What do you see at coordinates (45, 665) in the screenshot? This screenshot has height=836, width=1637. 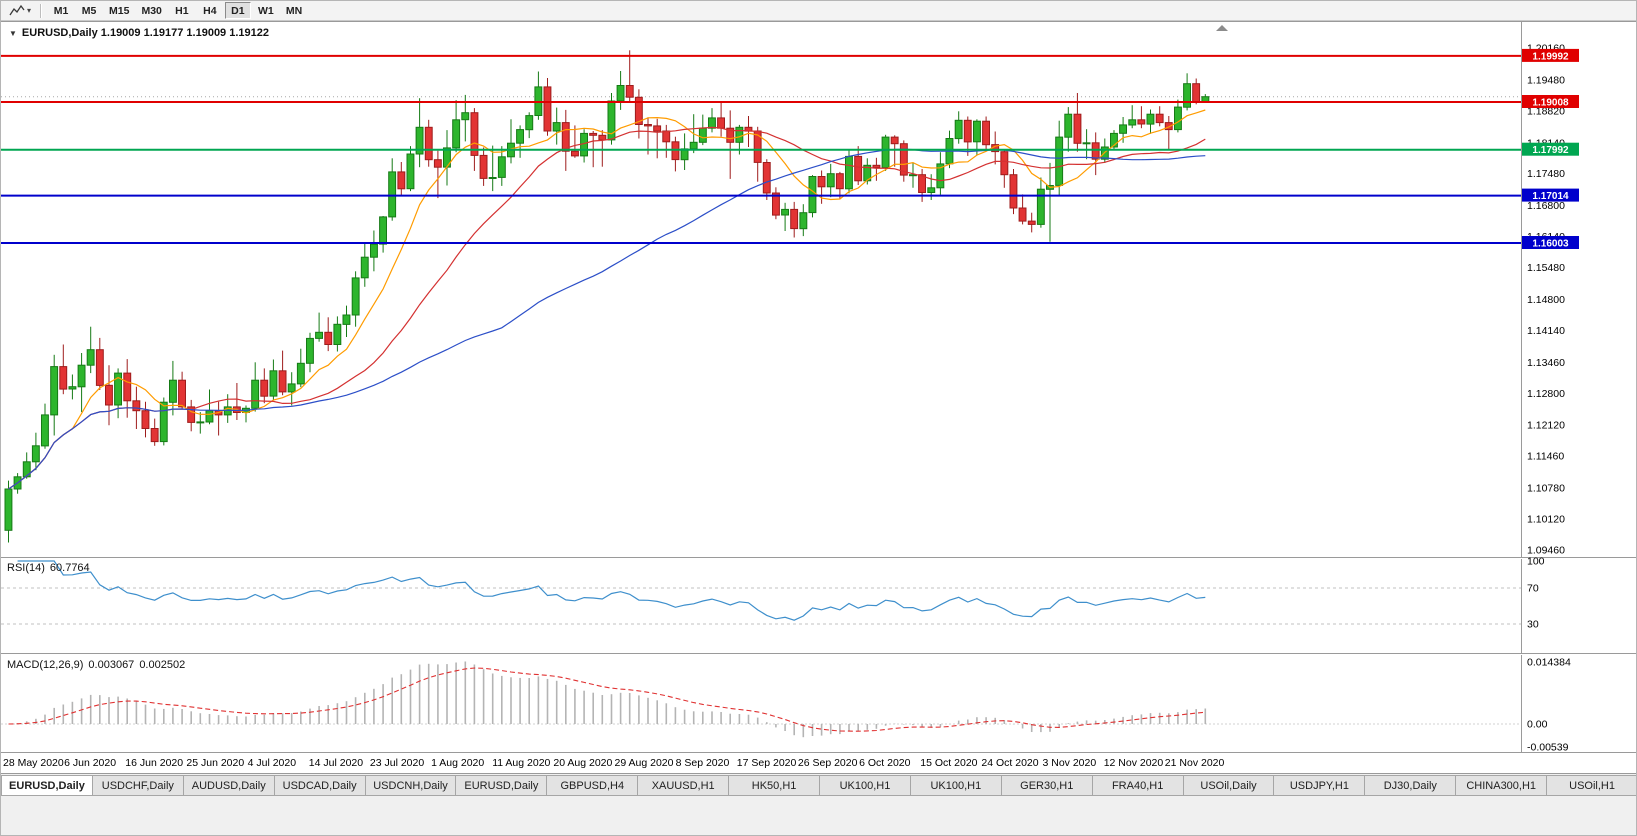 I see `macd-name: MACD(12,26,9)` at bounding box center [45, 665].